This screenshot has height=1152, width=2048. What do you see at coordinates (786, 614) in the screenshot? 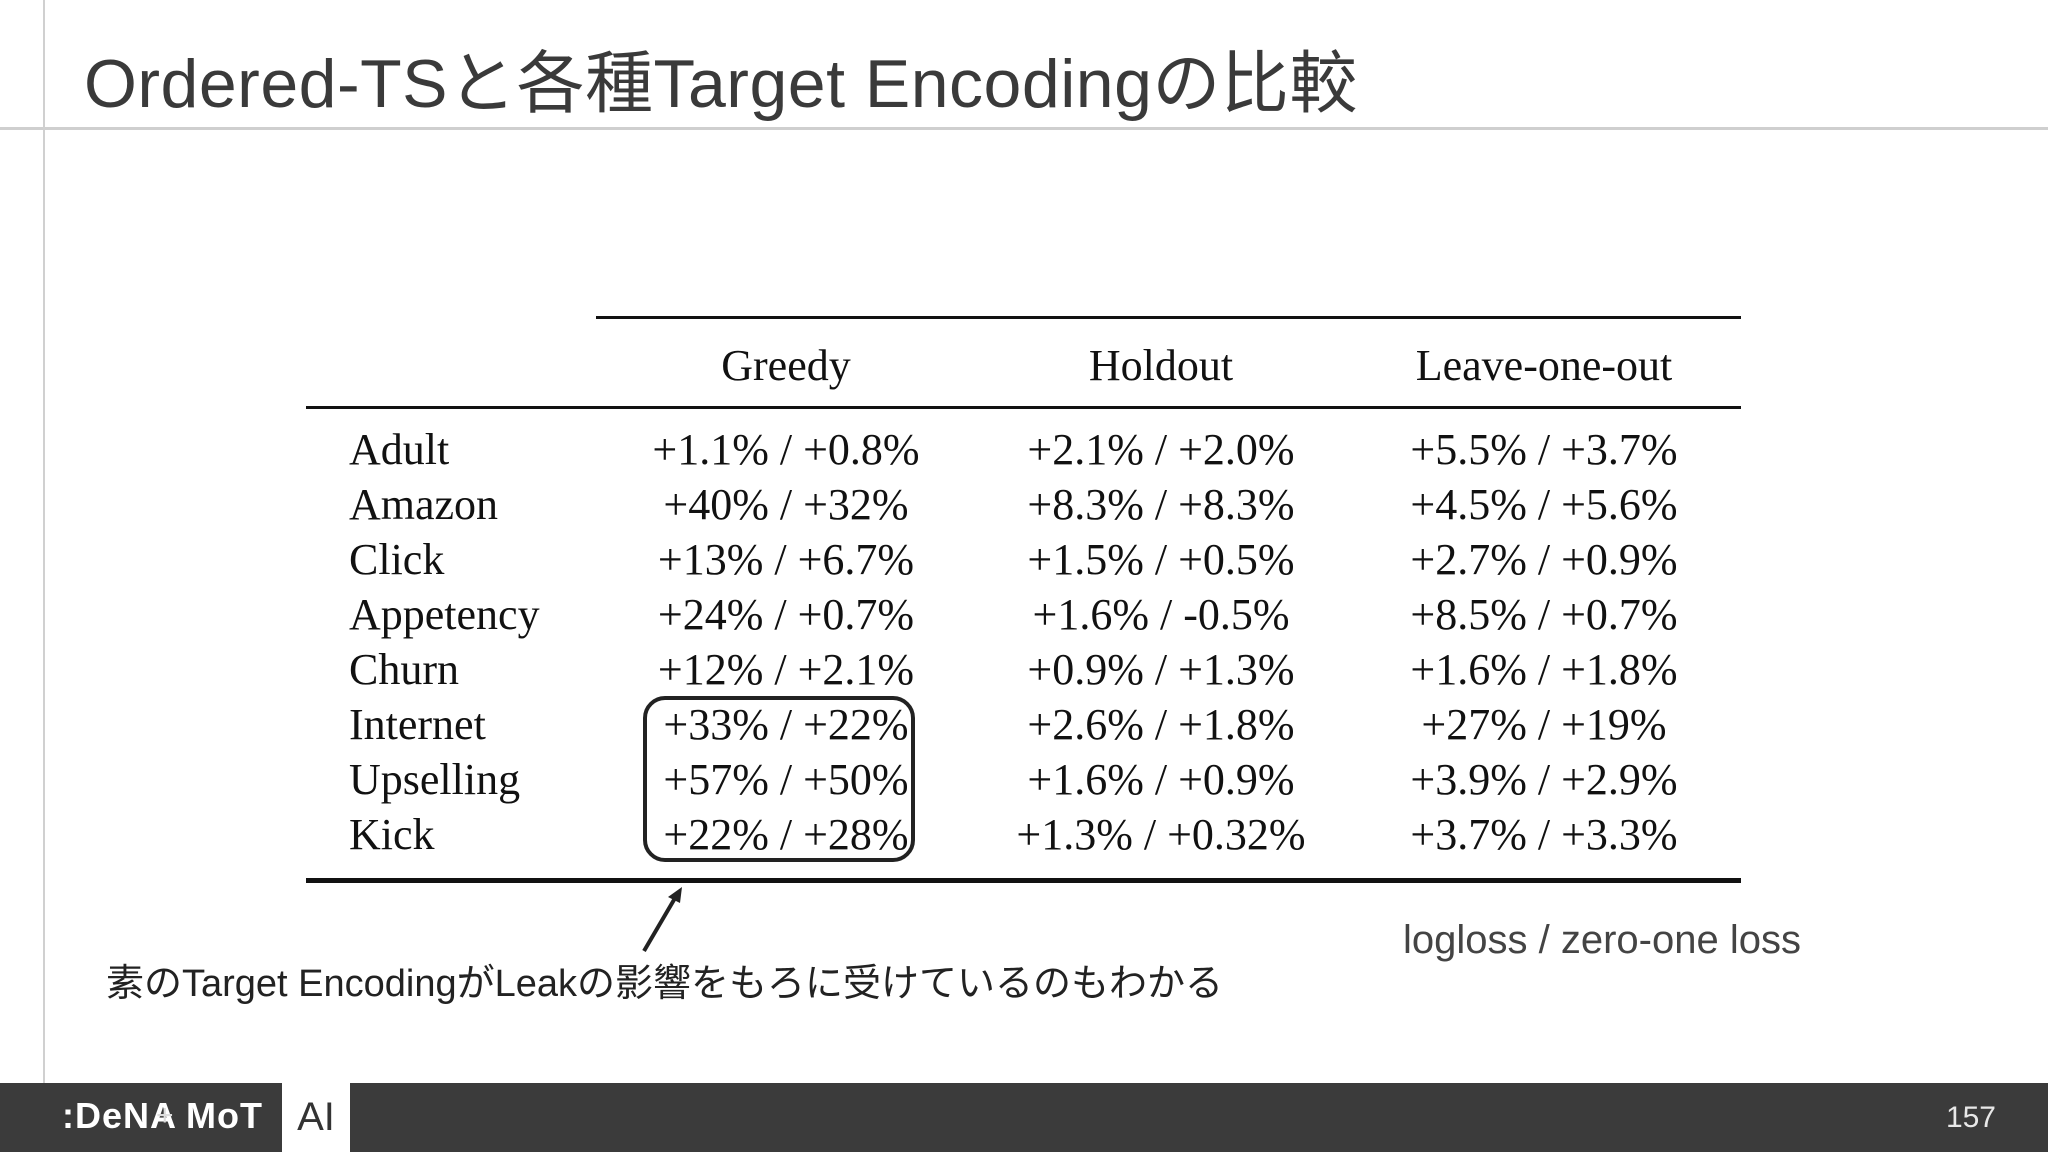
I see `cell-greedy: +24% / +0.7%` at bounding box center [786, 614].